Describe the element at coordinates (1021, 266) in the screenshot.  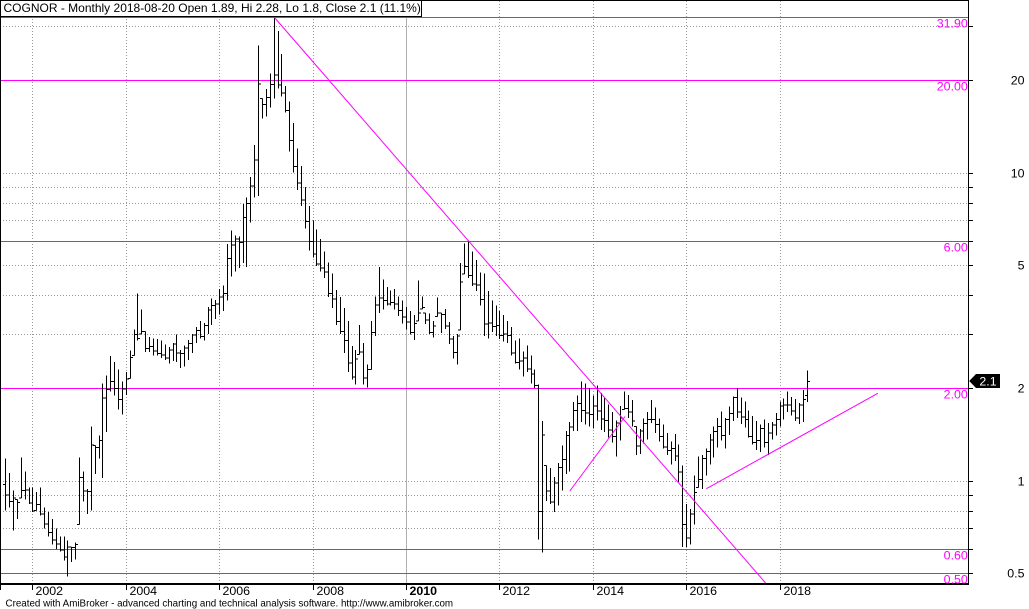
I see `svg-text: 5` at that location.